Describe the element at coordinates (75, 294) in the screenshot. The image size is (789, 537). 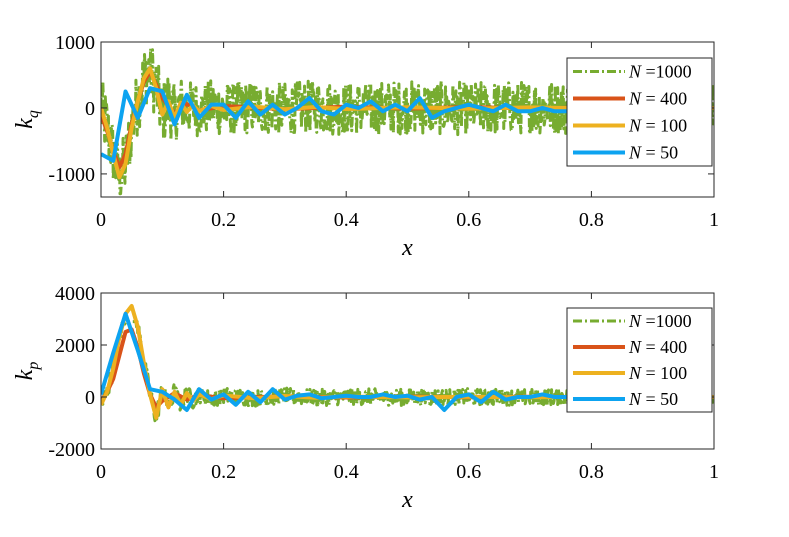
I see `y-tick-label: 4000` at that location.